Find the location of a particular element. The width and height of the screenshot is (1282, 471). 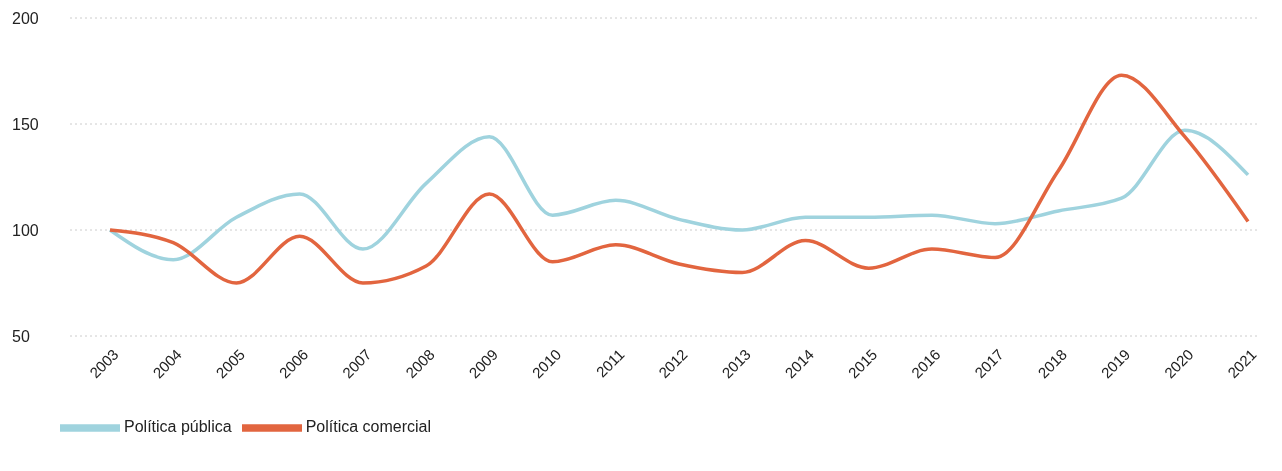

legend-label: Política pública is located at coordinates (178, 427).